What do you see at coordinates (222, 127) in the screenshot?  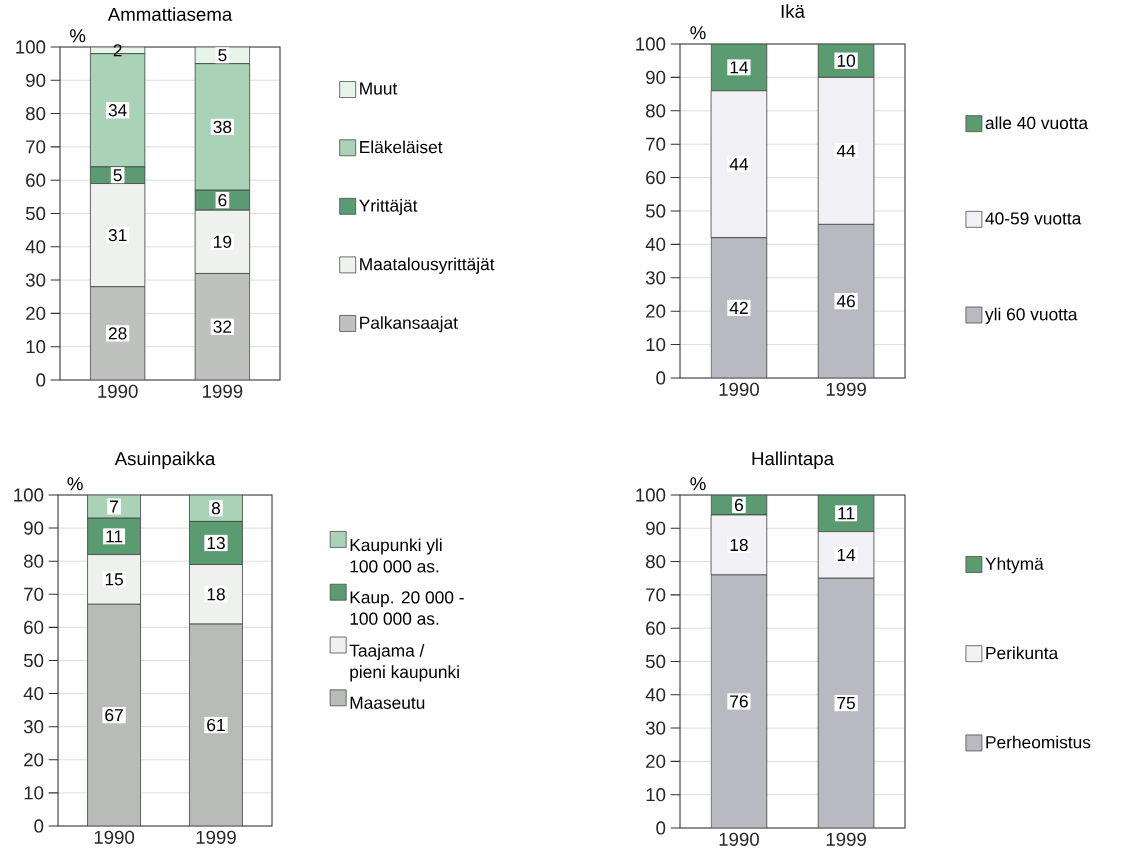 I see `data-label: 38` at bounding box center [222, 127].